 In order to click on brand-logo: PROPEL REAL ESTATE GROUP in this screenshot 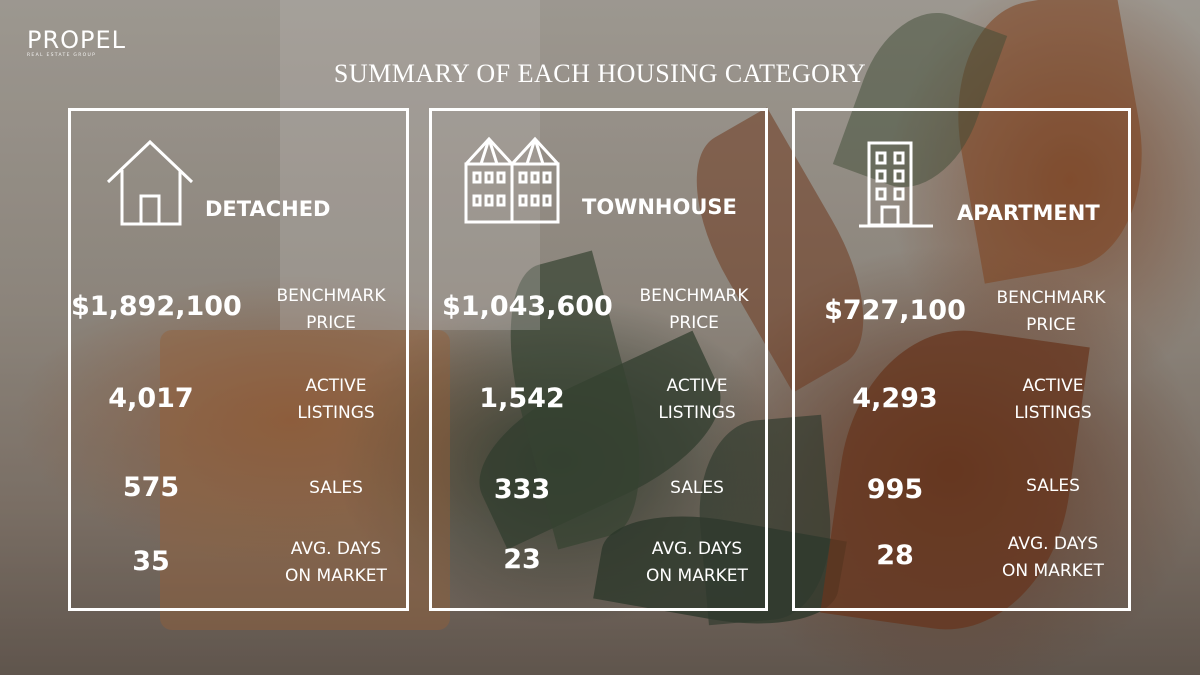, I will do `click(76, 43)`.